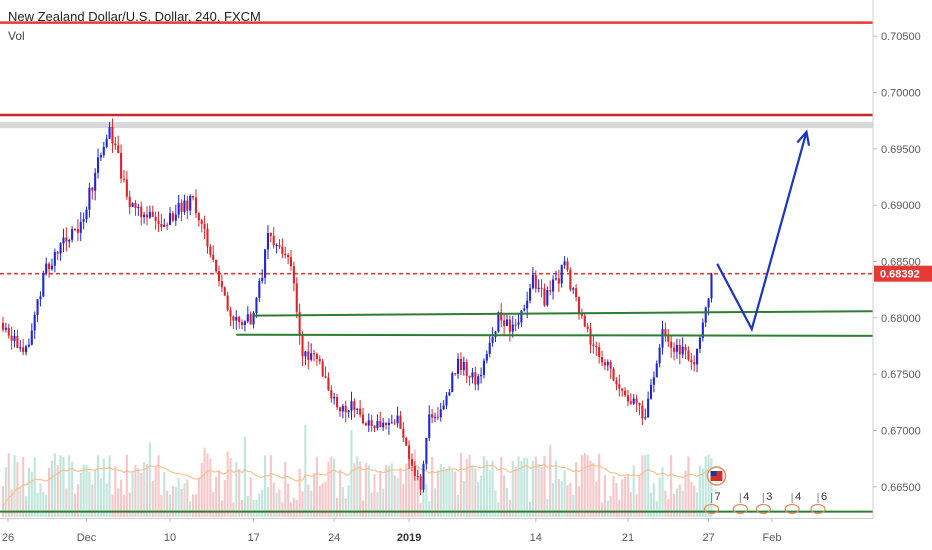  Describe the element at coordinates (900, 275) in the screenshot. I see `current-price-label: 0.68392` at that location.